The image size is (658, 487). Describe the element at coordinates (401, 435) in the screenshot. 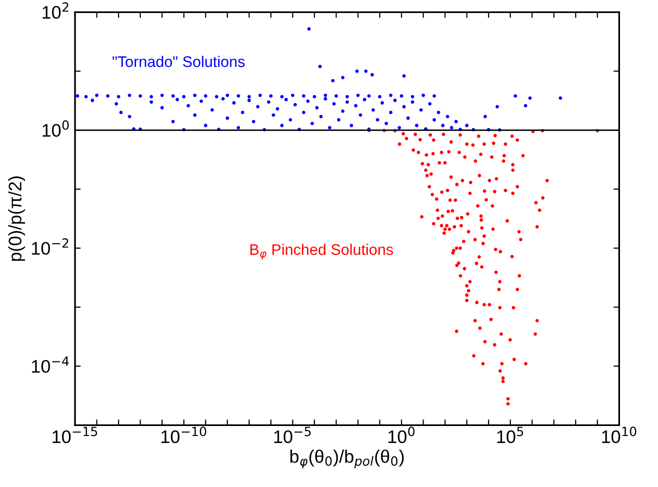

I see `x-tick-label: 10$^{0}$` at that location.